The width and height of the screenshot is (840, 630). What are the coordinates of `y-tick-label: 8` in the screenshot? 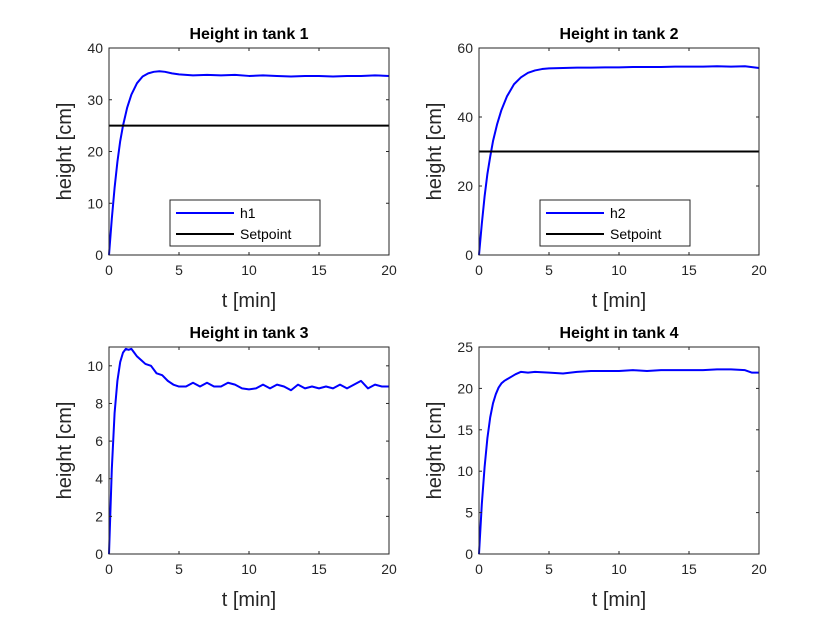 It's located at (99, 403).